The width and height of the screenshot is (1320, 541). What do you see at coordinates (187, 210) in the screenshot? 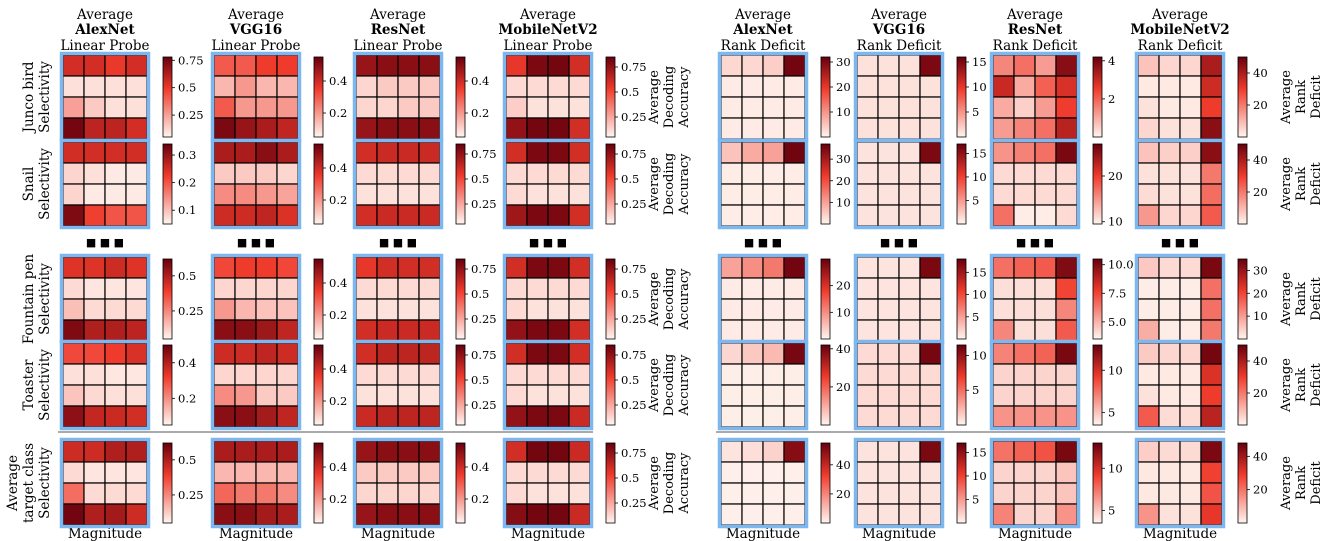
I see `colorbar-tick-label: 0.1` at bounding box center [187, 210].